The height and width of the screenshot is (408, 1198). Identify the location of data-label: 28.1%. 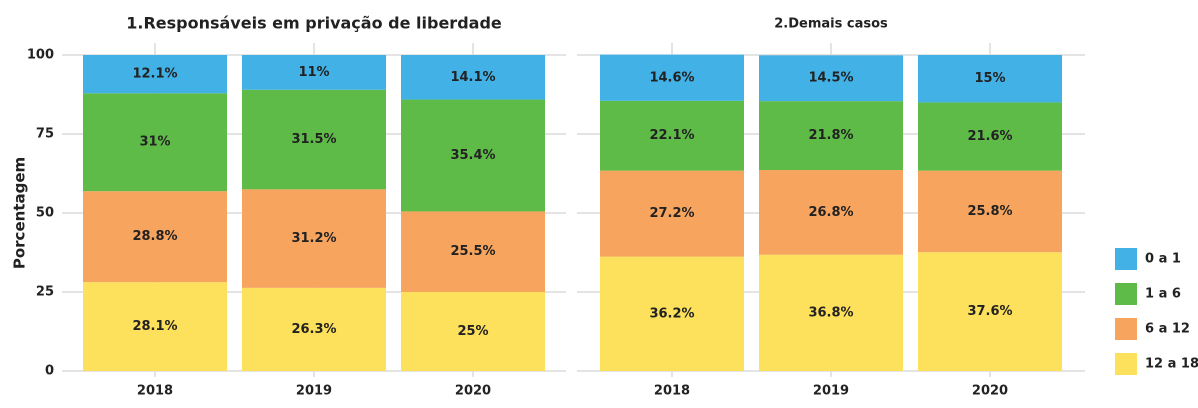
(154, 326).